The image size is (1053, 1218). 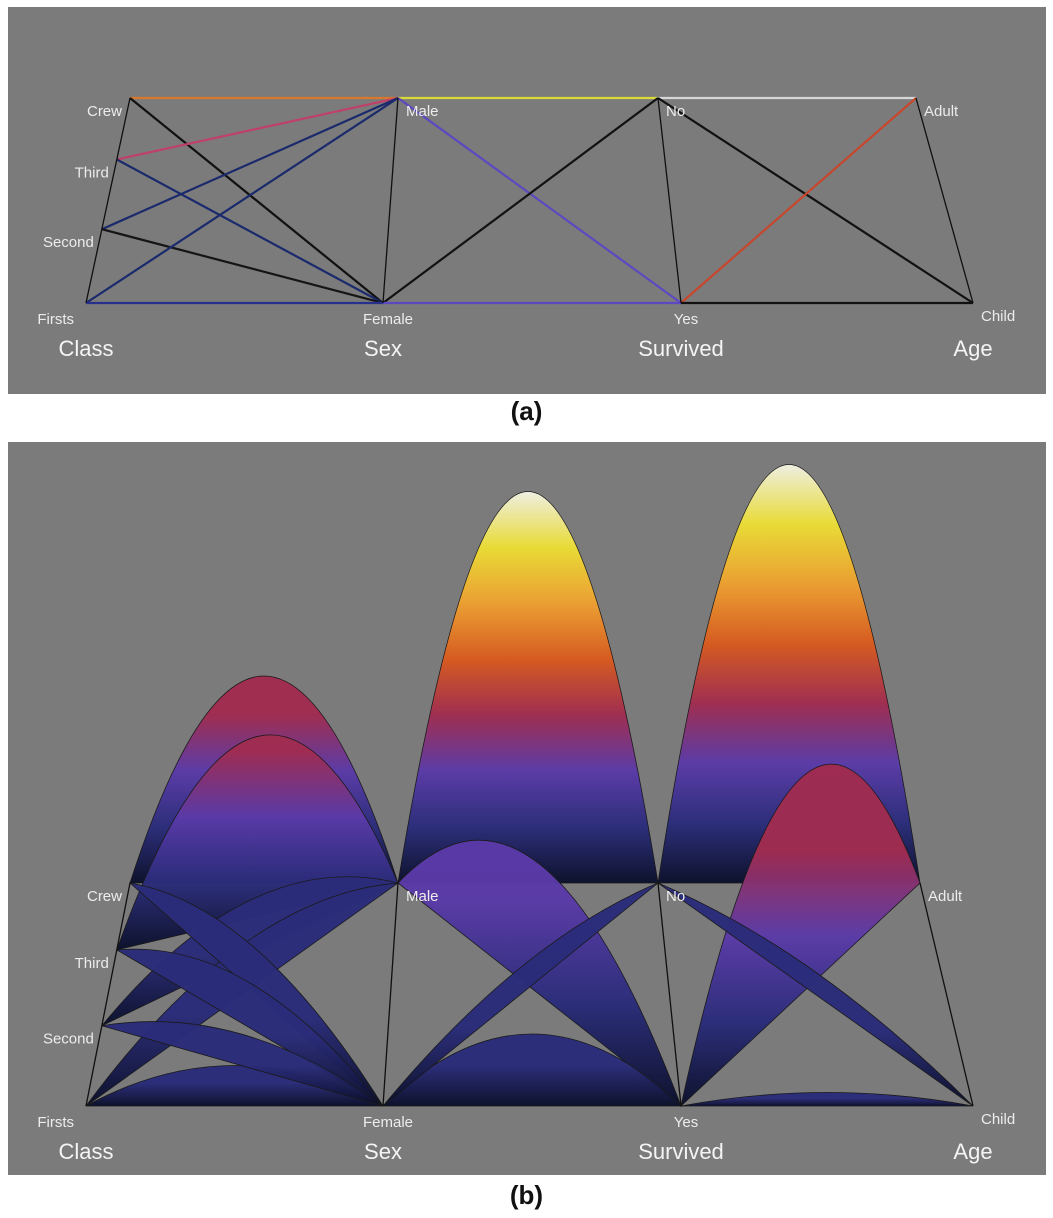 I want to click on bundle-b-yes-to-child, so click(x=827, y=1099).